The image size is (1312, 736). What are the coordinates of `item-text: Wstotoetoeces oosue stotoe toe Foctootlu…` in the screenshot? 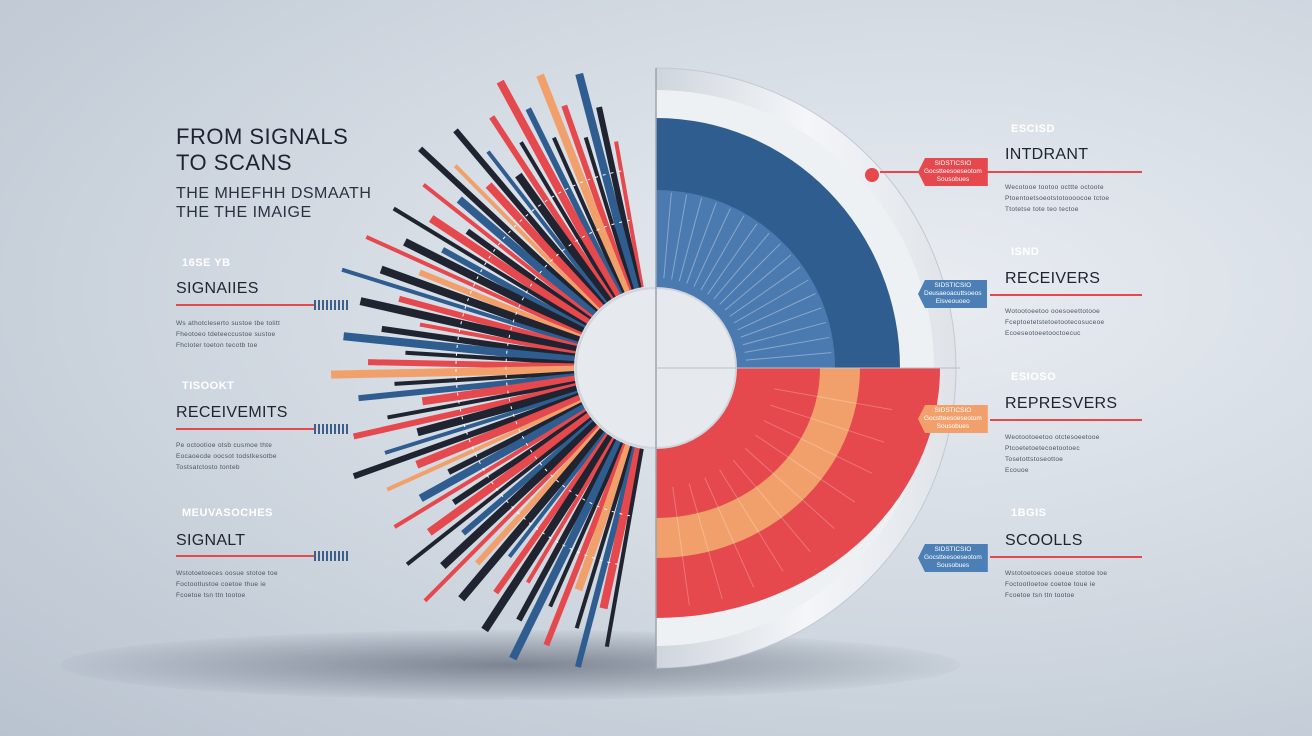 It's located at (251, 584).